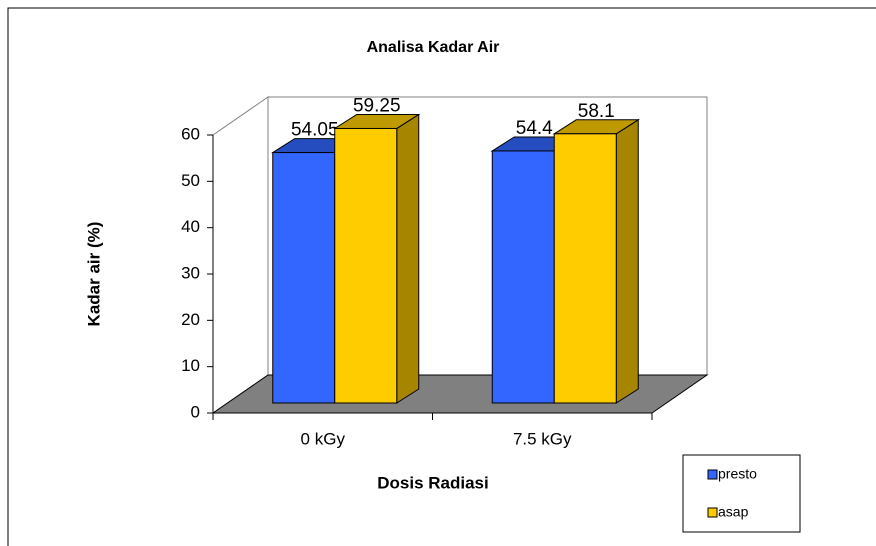 The height and width of the screenshot is (546, 876). What do you see at coordinates (433, 482) in the screenshot?
I see `x-axis-label: Dosis Radiasi` at bounding box center [433, 482].